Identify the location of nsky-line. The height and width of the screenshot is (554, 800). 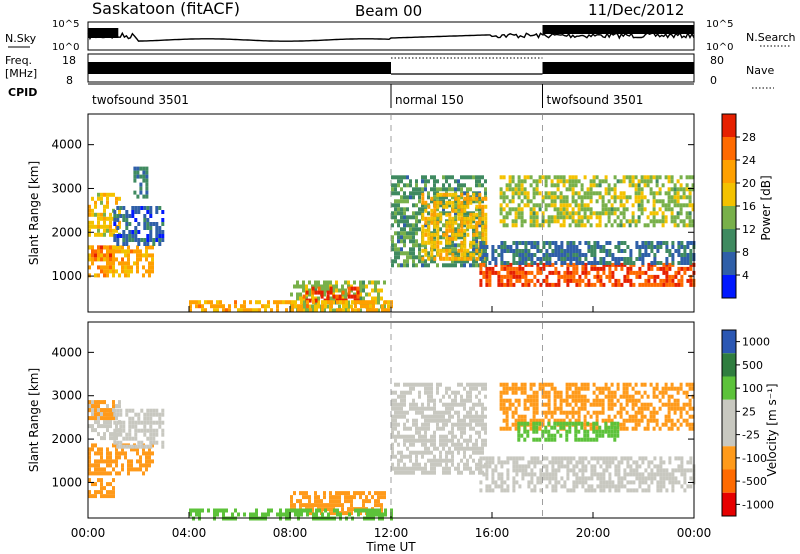
(391, 36).